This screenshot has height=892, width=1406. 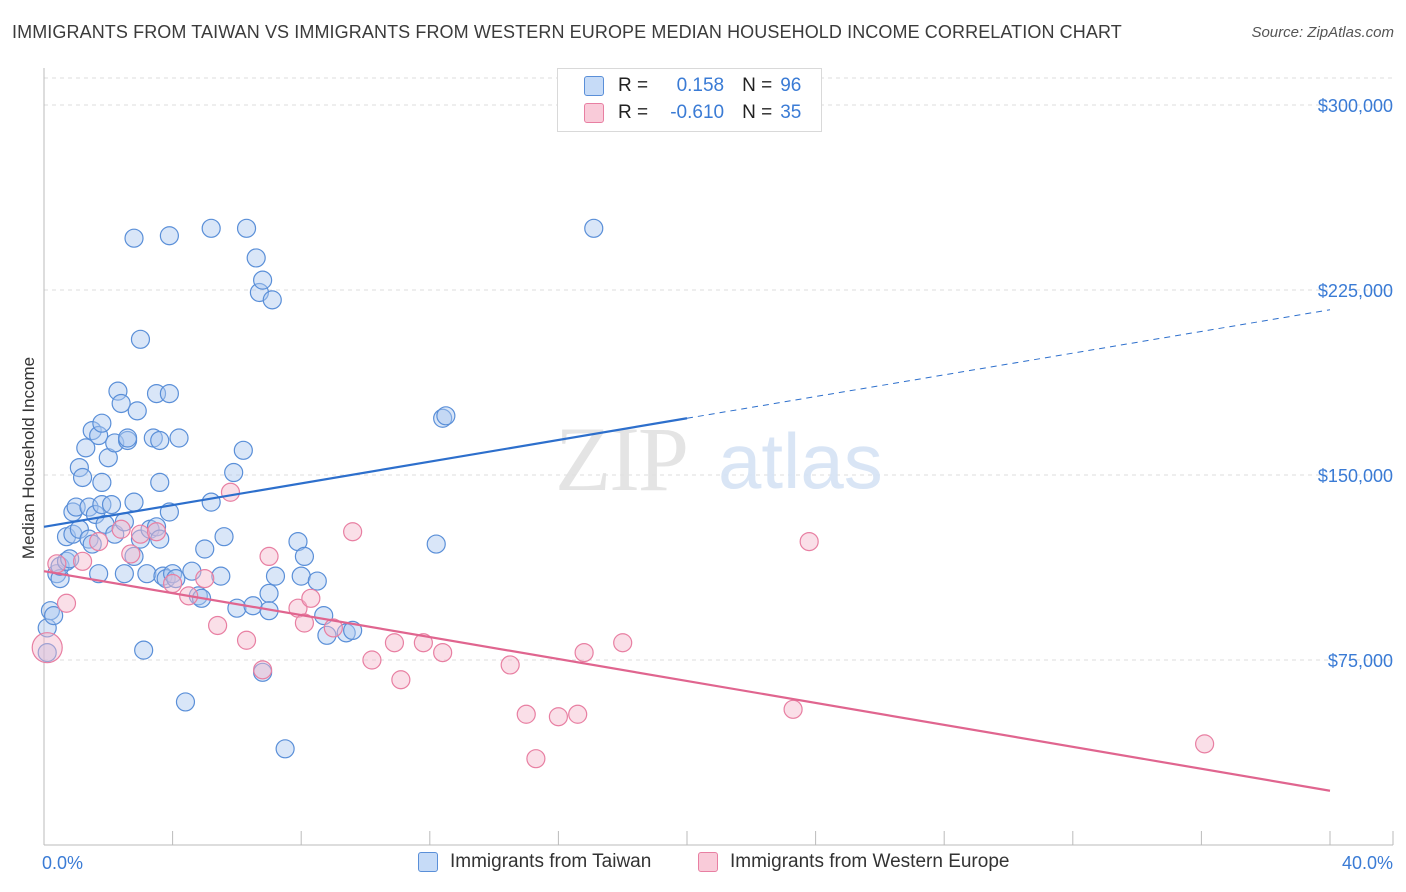 What do you see at coordinates (1355, 476) in the screenshot?
I see `y-tick-label: $150,000` at bounding box center [1355, 476].